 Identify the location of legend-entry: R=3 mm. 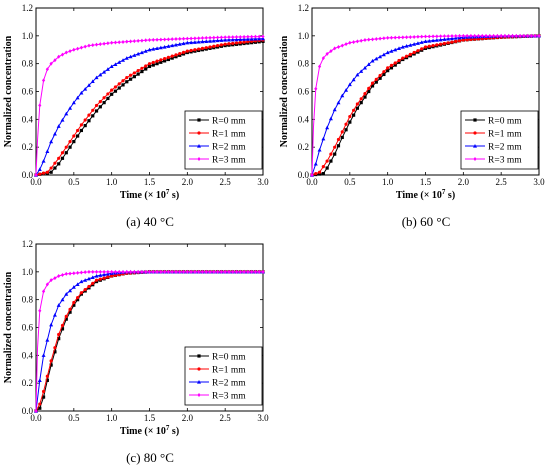
(229, 161).